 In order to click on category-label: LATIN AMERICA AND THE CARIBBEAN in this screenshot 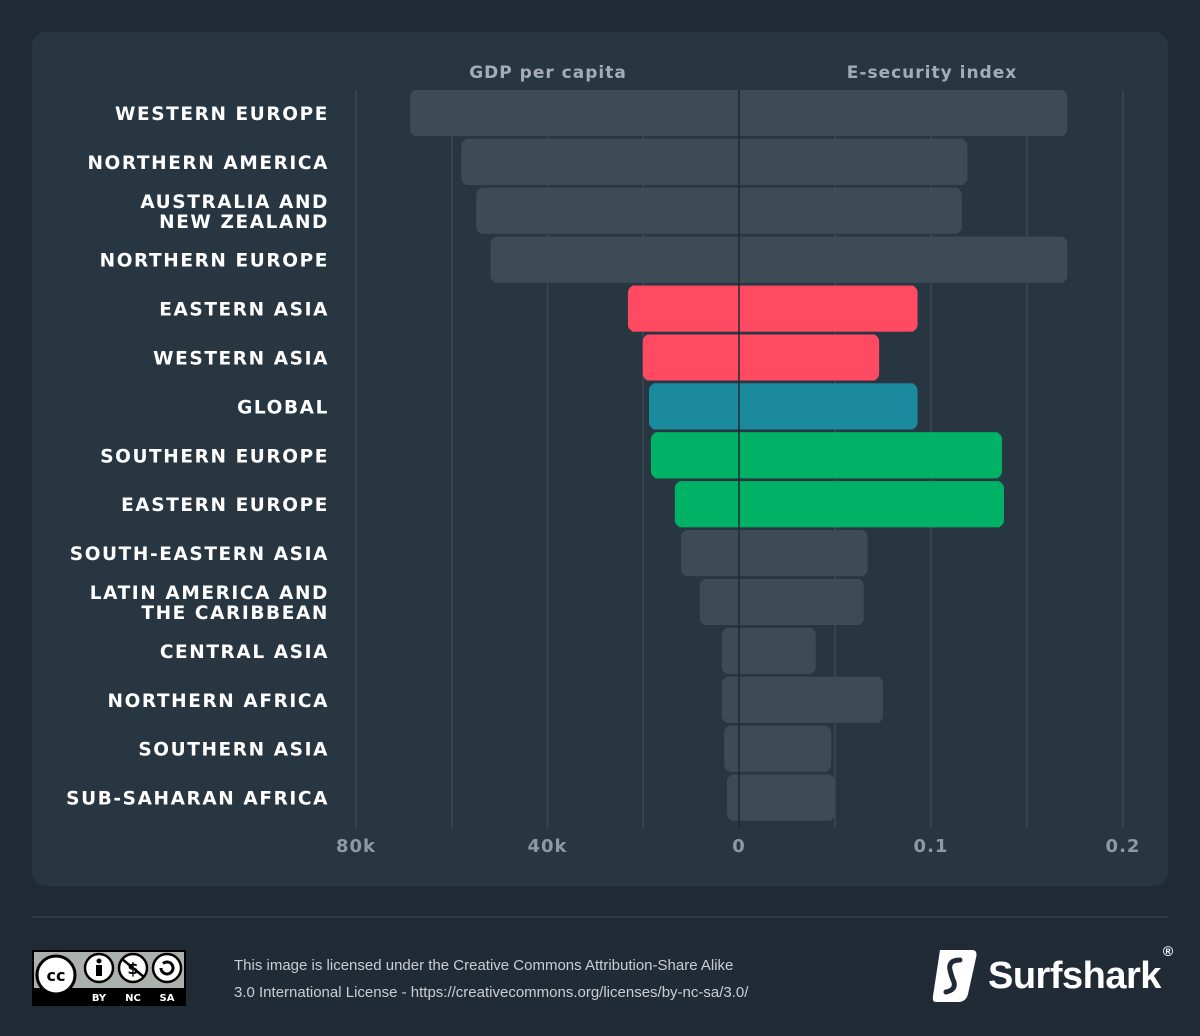, I will do `click(209, 603)`.